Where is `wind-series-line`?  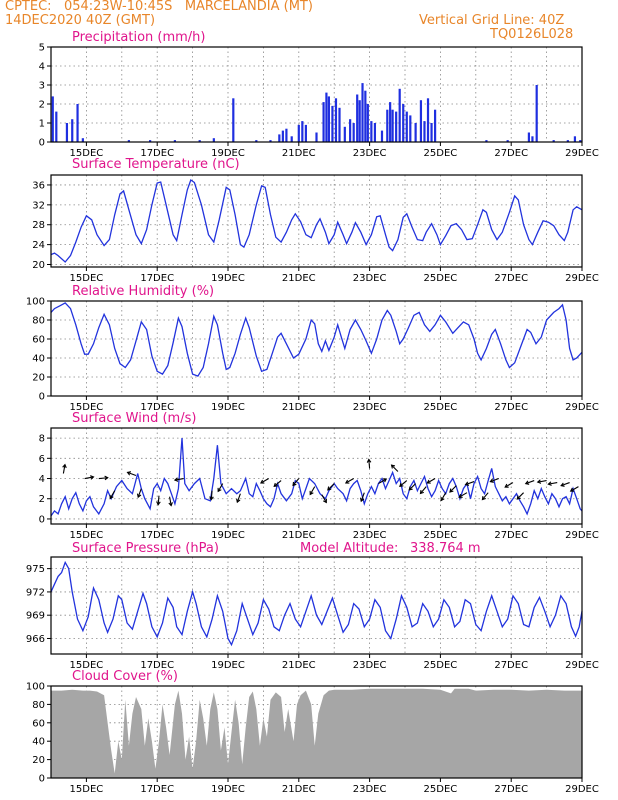 wind-series-line is located at coordinates (316, 477).